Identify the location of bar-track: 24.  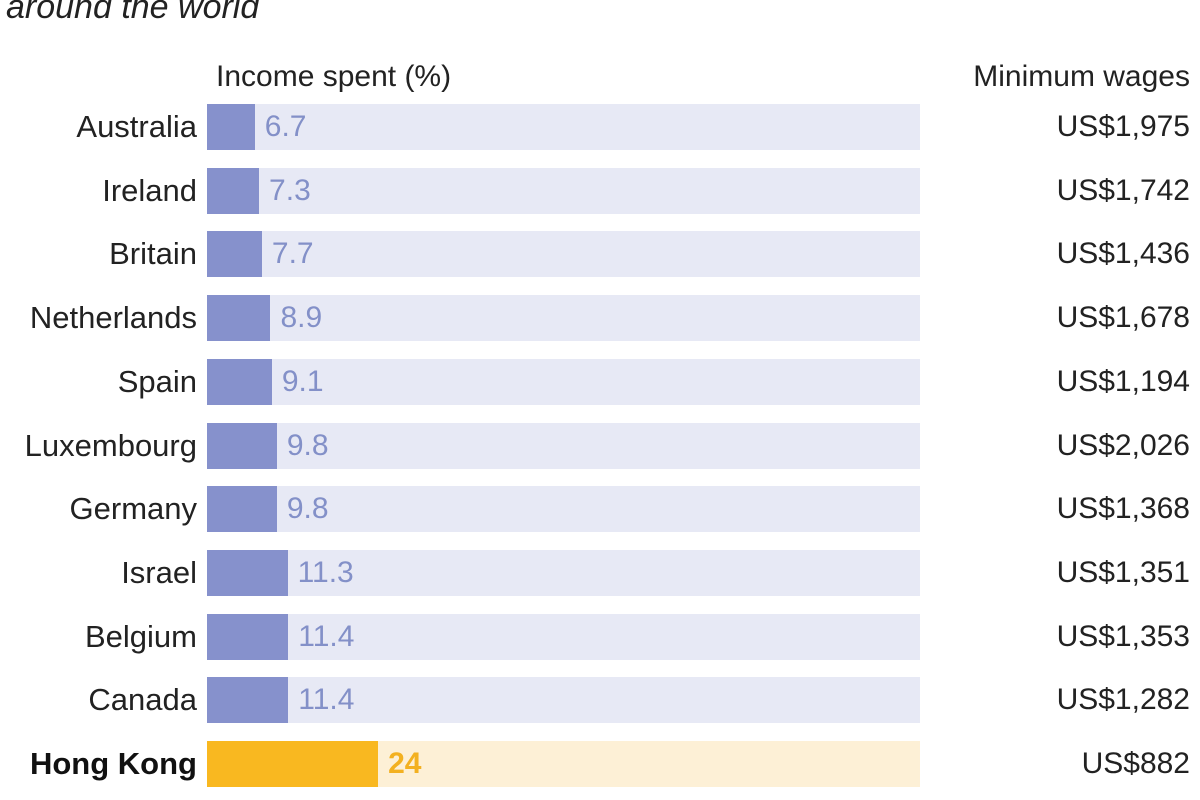
(563, 764).